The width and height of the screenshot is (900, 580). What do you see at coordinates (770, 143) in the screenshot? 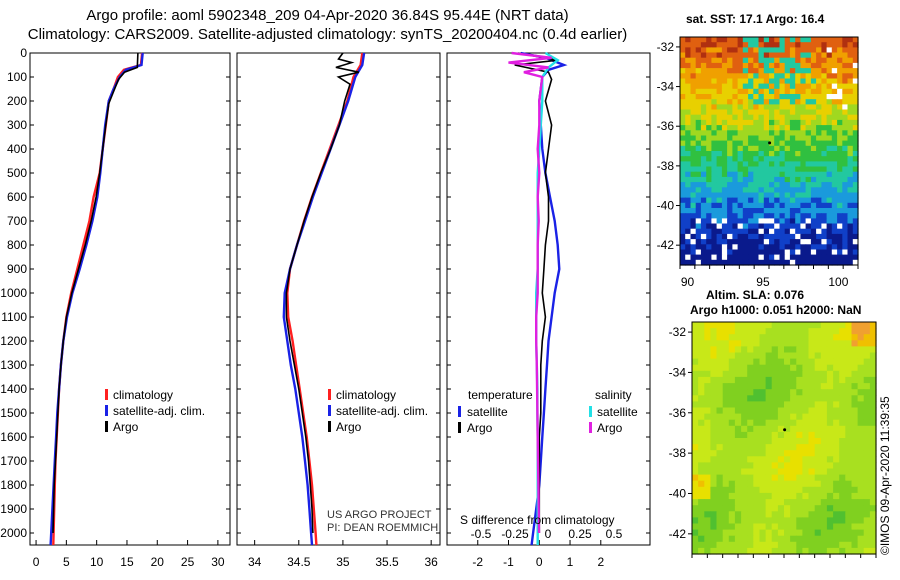
I see `sst-map-argo-marker` at bounding box center [770, 143].